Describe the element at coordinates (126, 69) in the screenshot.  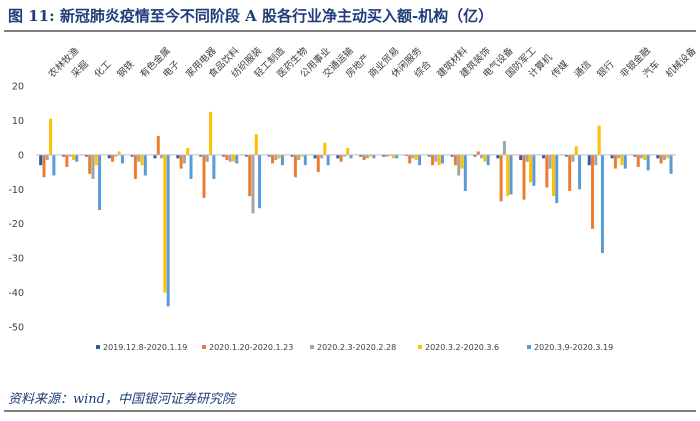
I see `category-label: 钢铁` at that location.